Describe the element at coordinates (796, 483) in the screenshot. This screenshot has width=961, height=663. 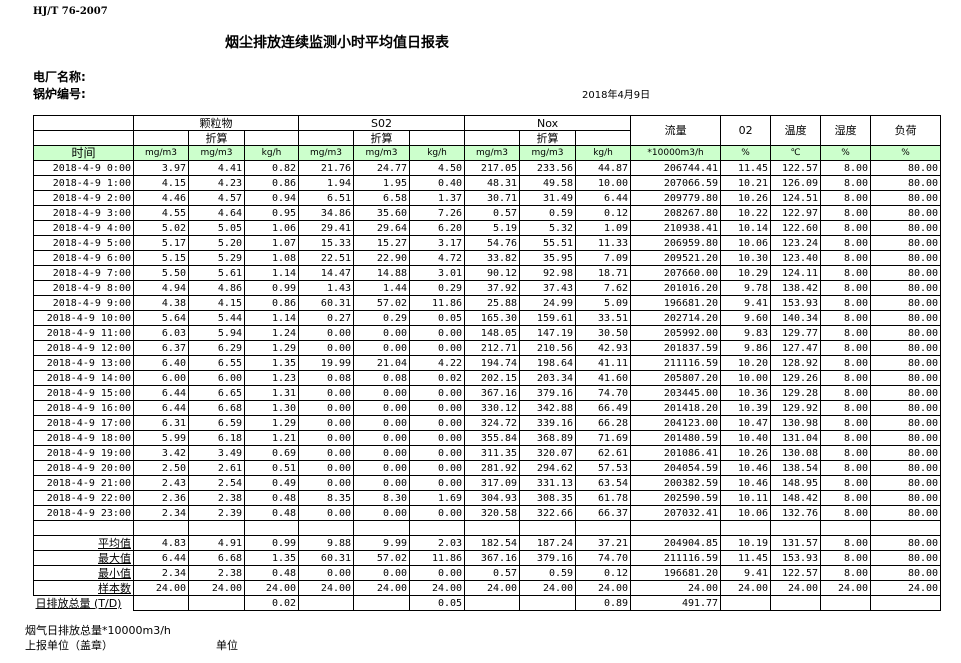
I see `value-cell: 148.95` at that location.